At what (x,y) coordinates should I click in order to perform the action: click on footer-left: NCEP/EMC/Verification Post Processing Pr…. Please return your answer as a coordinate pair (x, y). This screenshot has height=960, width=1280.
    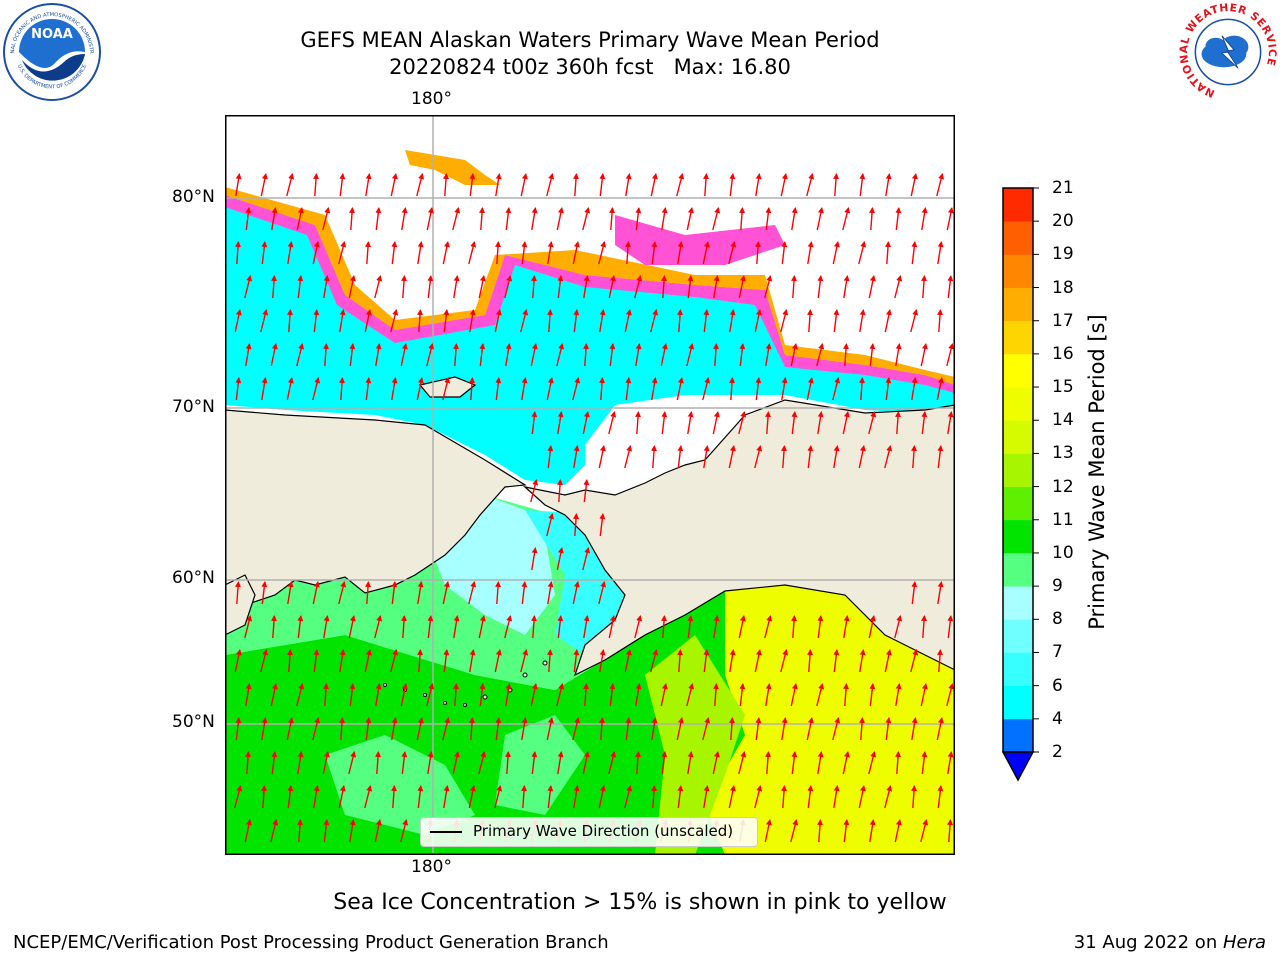
    Looking at the image, I should click on (311, 942).